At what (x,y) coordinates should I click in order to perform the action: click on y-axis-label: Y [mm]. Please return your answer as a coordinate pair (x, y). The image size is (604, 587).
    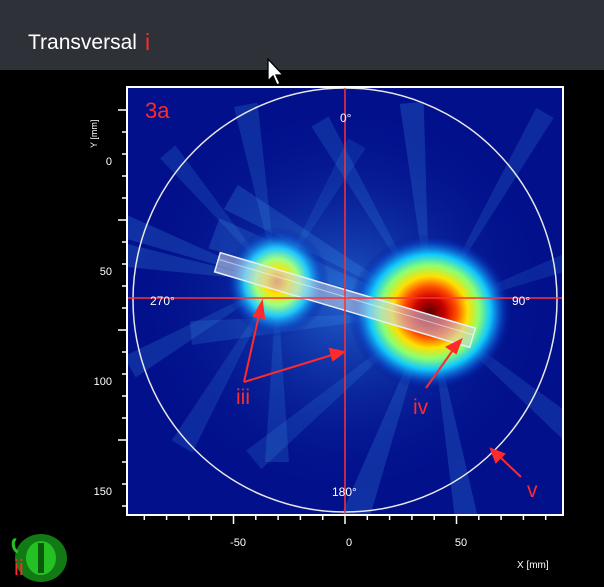
    Looking at the image, I should click on (94, 134).